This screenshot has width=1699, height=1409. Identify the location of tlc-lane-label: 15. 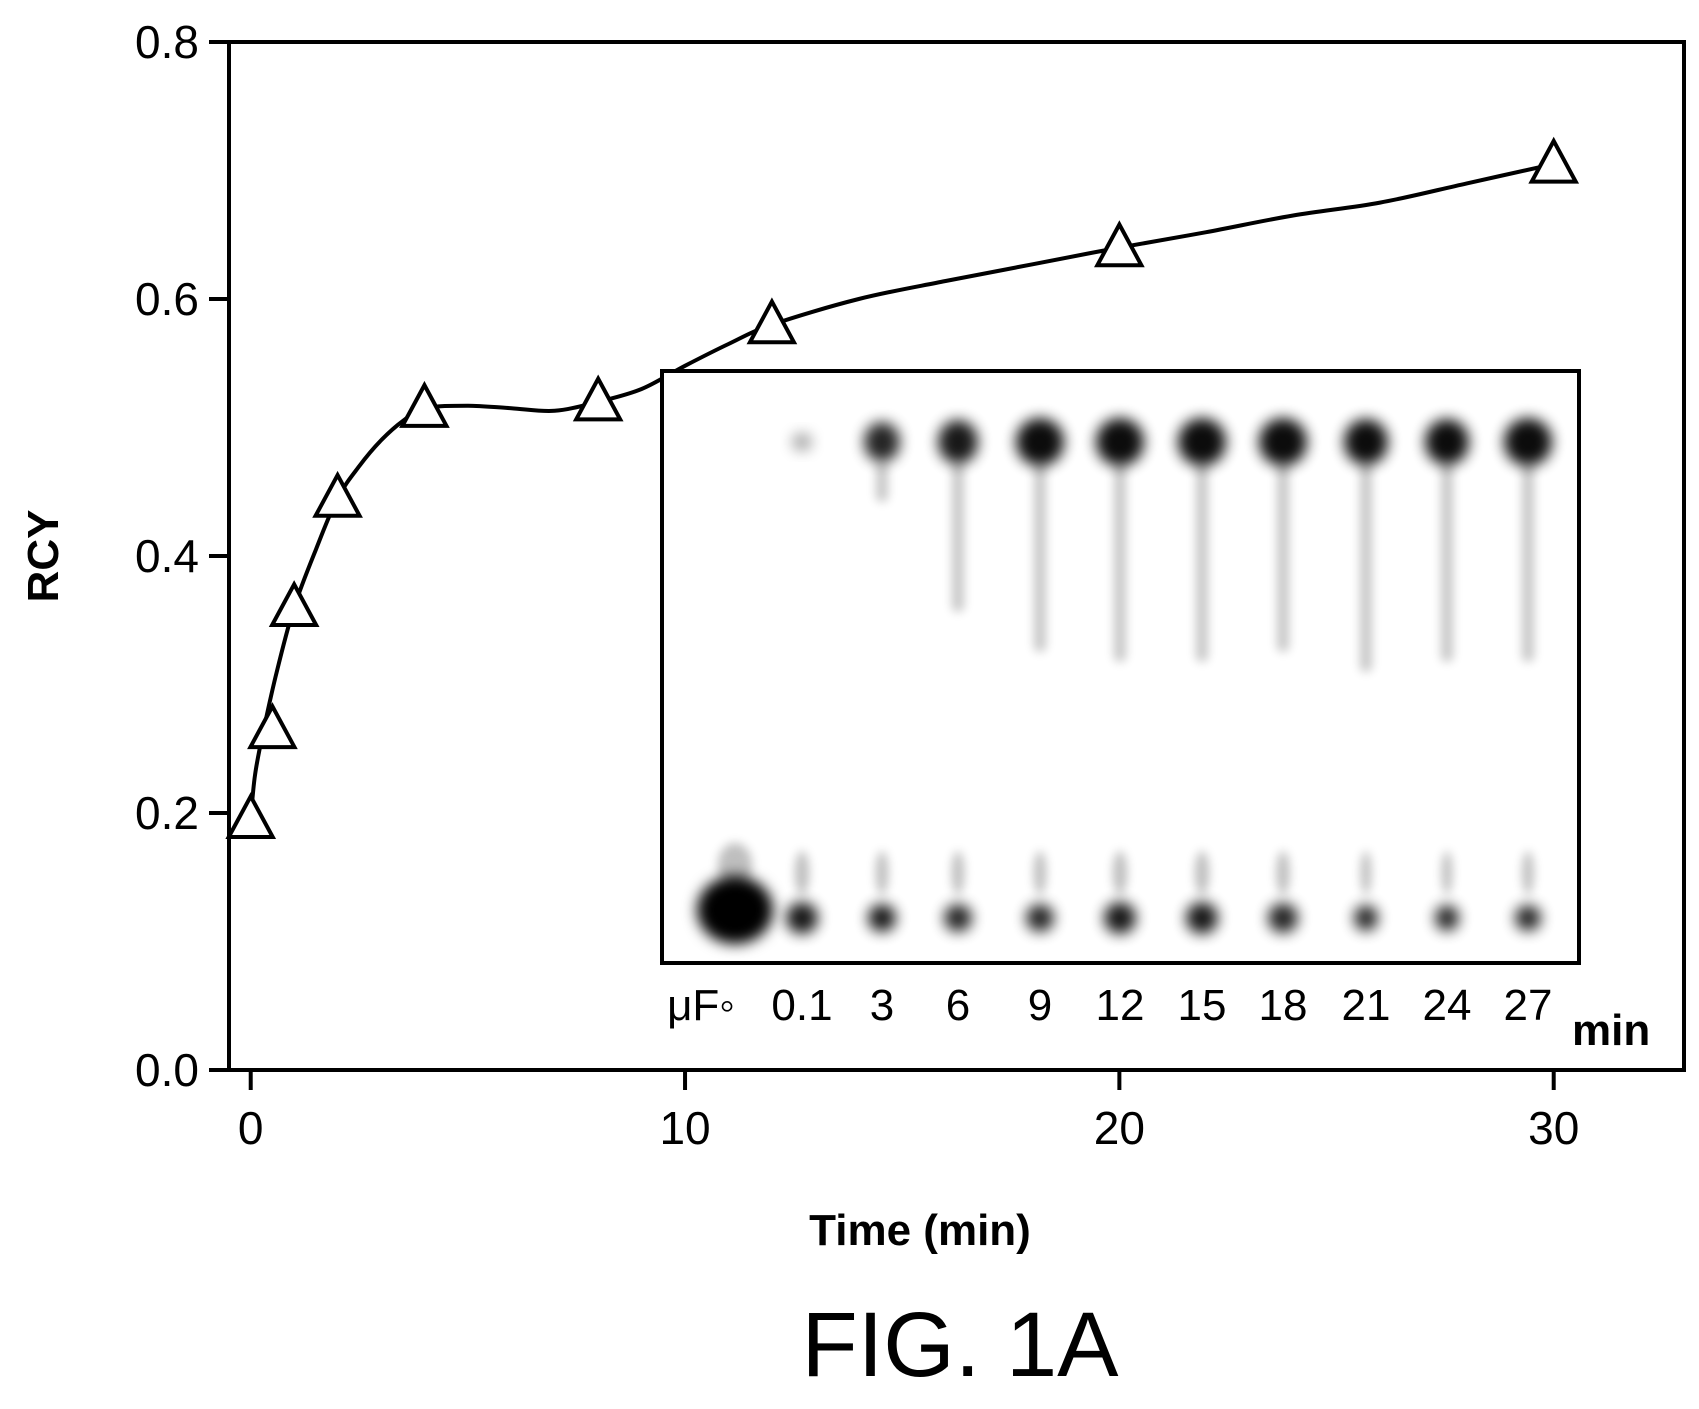
(1202, 1005).